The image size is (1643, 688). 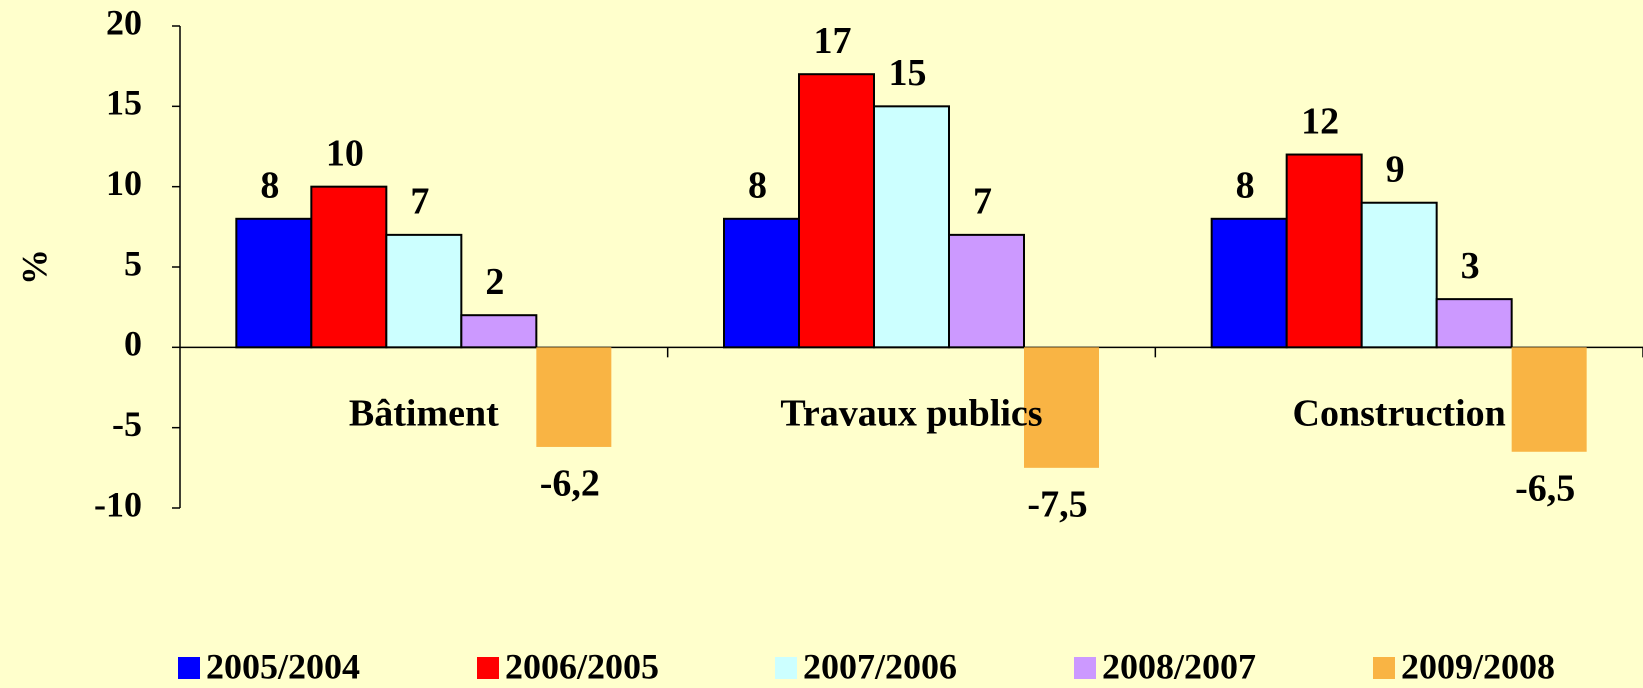 I want to click on value-label: 9, so click(x=1395, y=169).